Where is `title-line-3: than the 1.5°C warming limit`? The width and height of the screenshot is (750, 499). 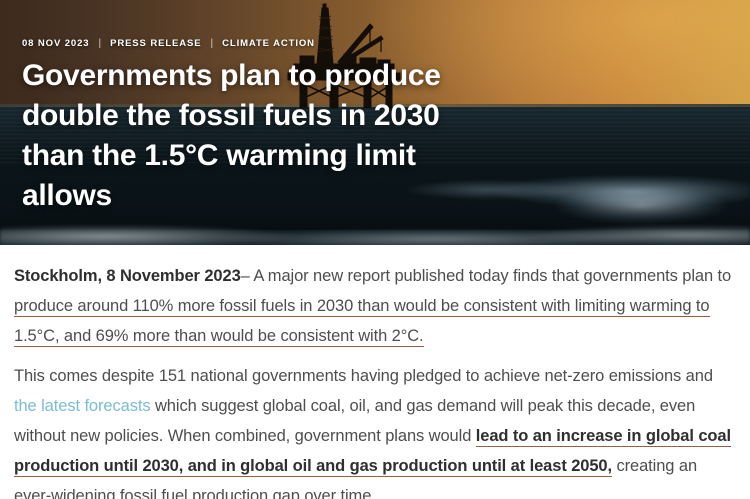
title-line-3: than the 1.5°C warming limit is located at coordinates (219, 155).